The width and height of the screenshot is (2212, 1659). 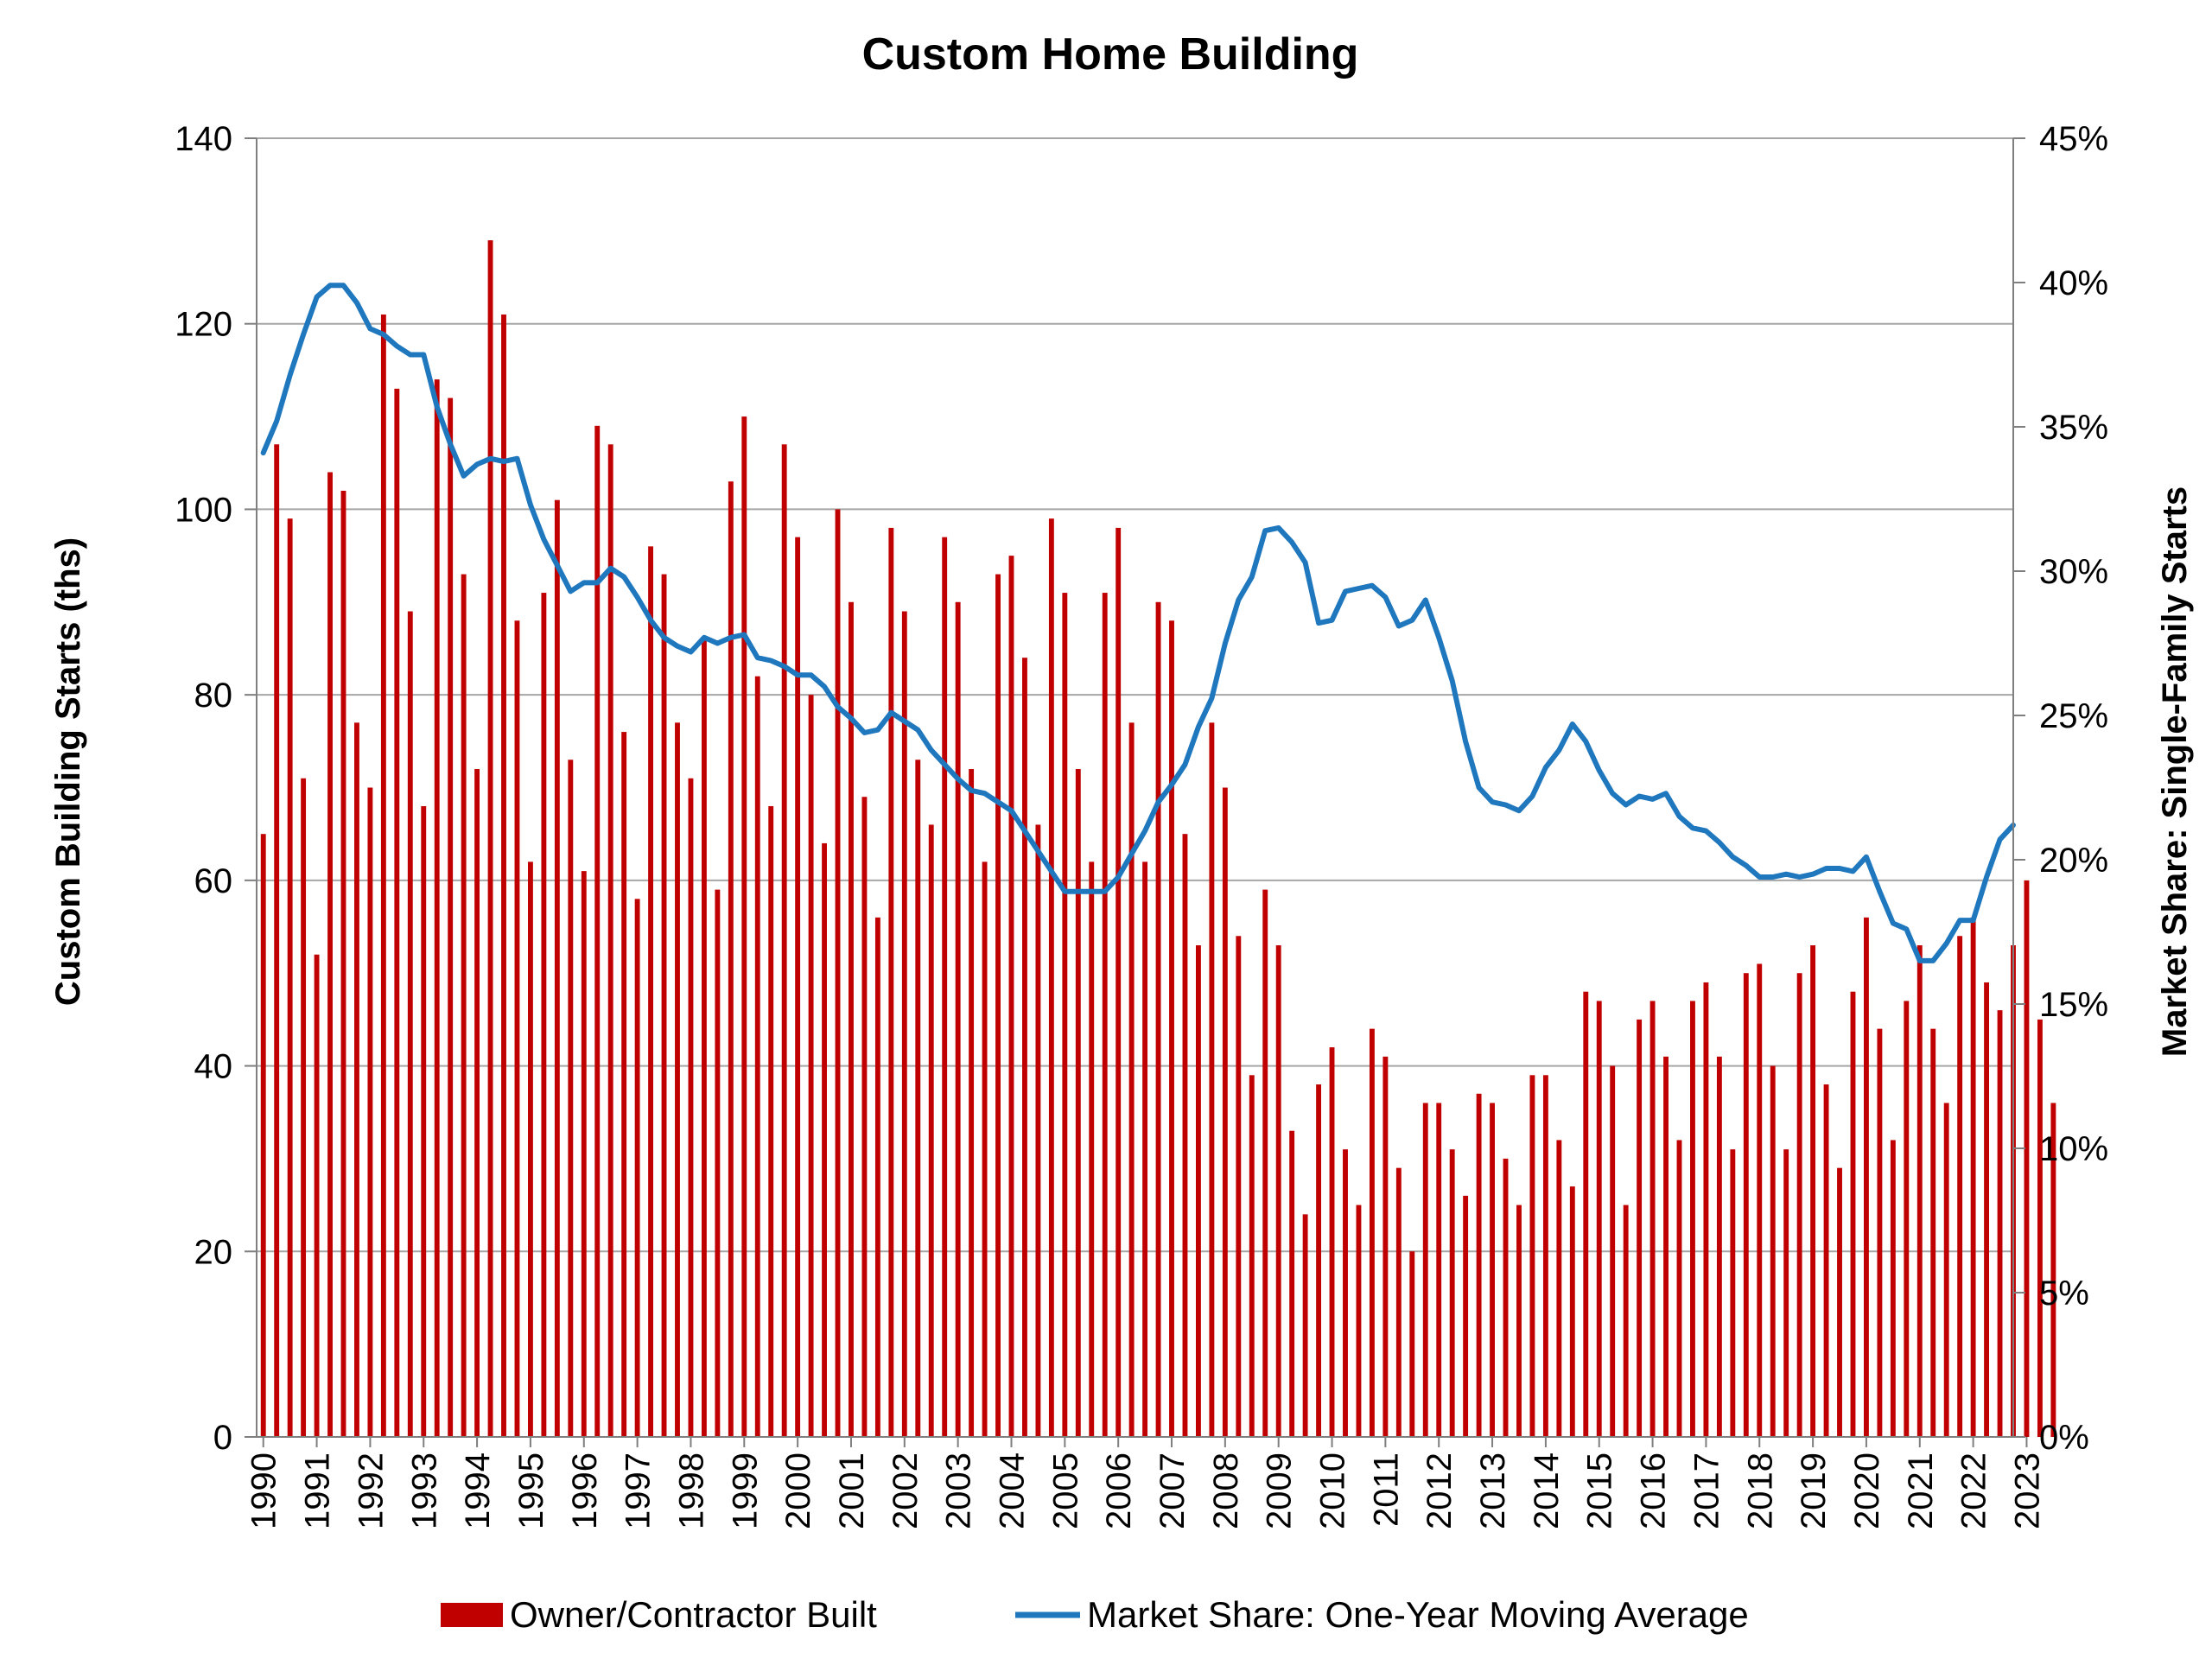 I want to click on x-tick-label: 2003, so click(x=959, y=1490).